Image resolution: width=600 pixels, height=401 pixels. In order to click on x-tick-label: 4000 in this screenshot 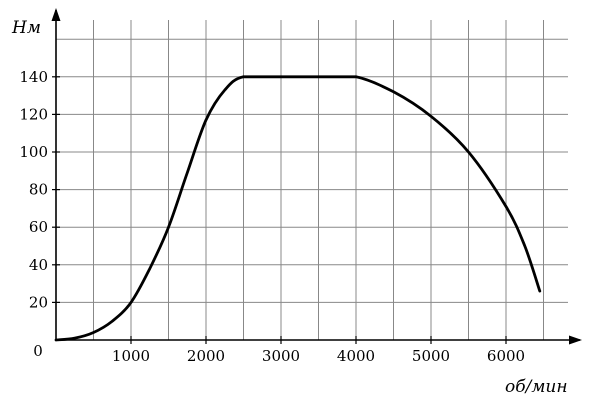, I will do `click(356, 356)`.